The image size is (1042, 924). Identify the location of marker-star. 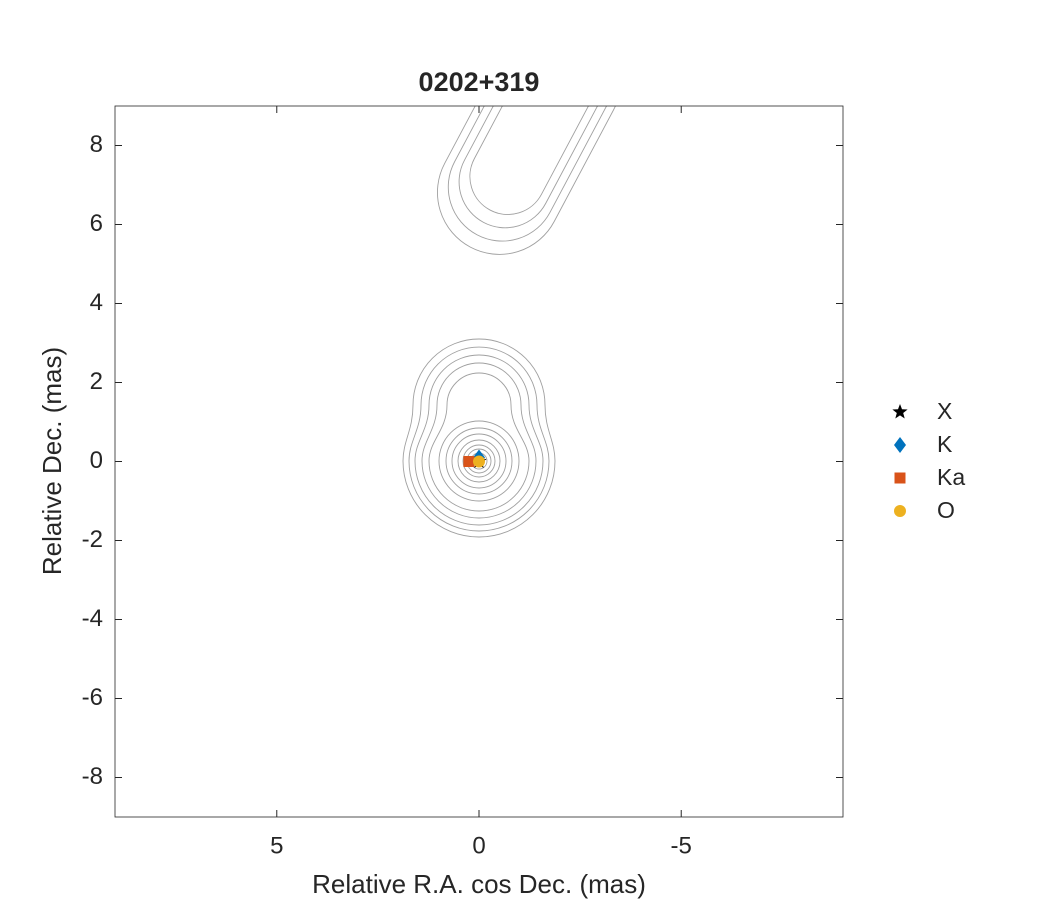
(900, 411).